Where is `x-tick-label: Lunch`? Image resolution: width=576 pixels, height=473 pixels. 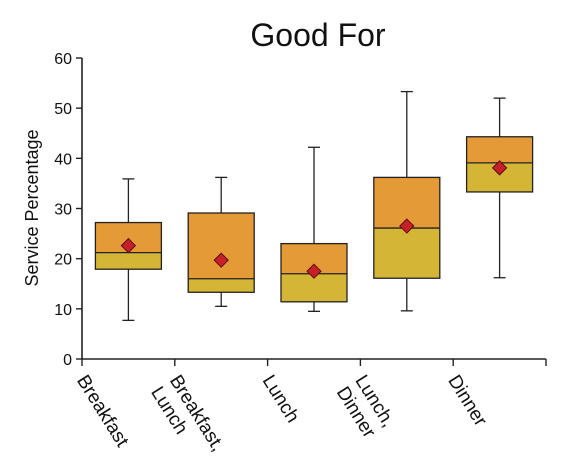 x-tick-label: Lunch is located at coordinates (280, 399).